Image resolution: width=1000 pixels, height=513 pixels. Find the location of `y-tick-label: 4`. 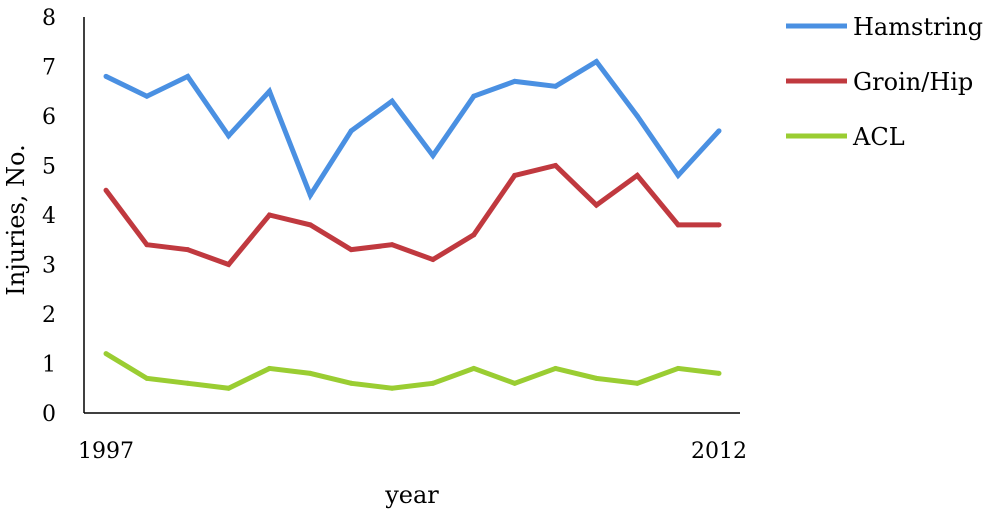

y-tick-label: 4 is located at coordinates (49, 216).